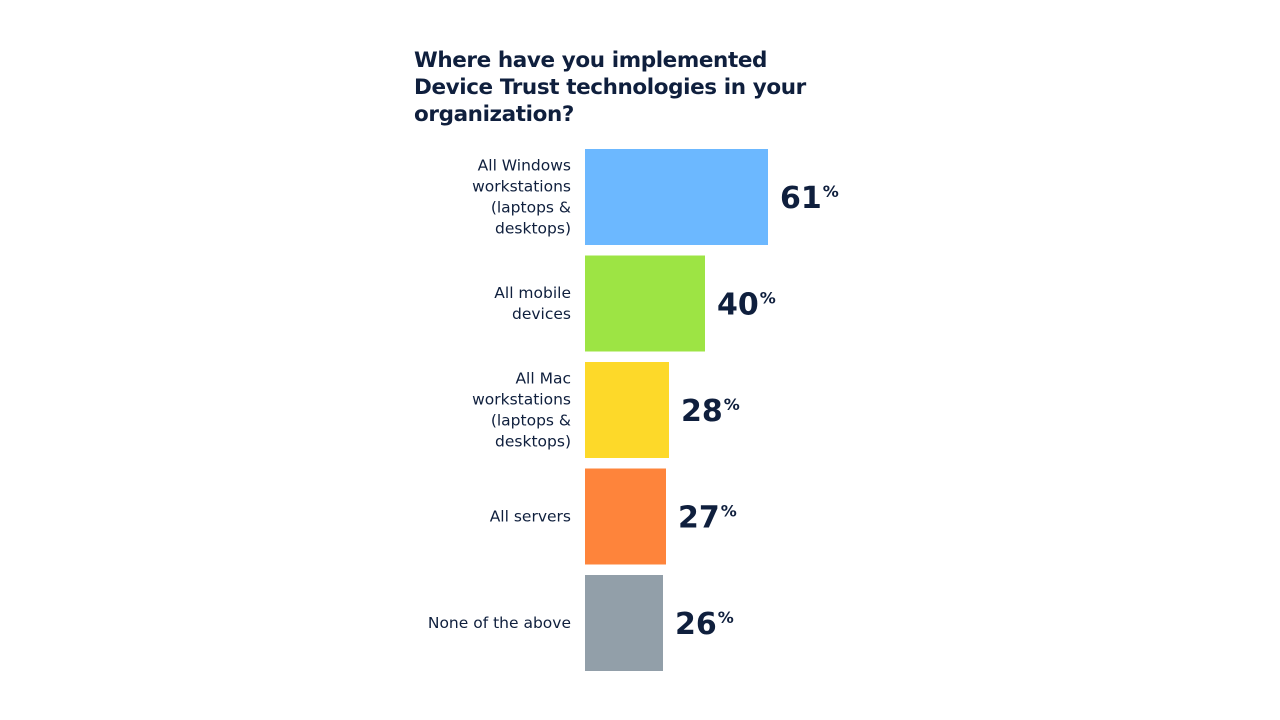 This screenshot has width=1280, height=720. Describe the element at coordinates (704, 624) in the screenshot. I see `value-label-4: 26%` at that location.